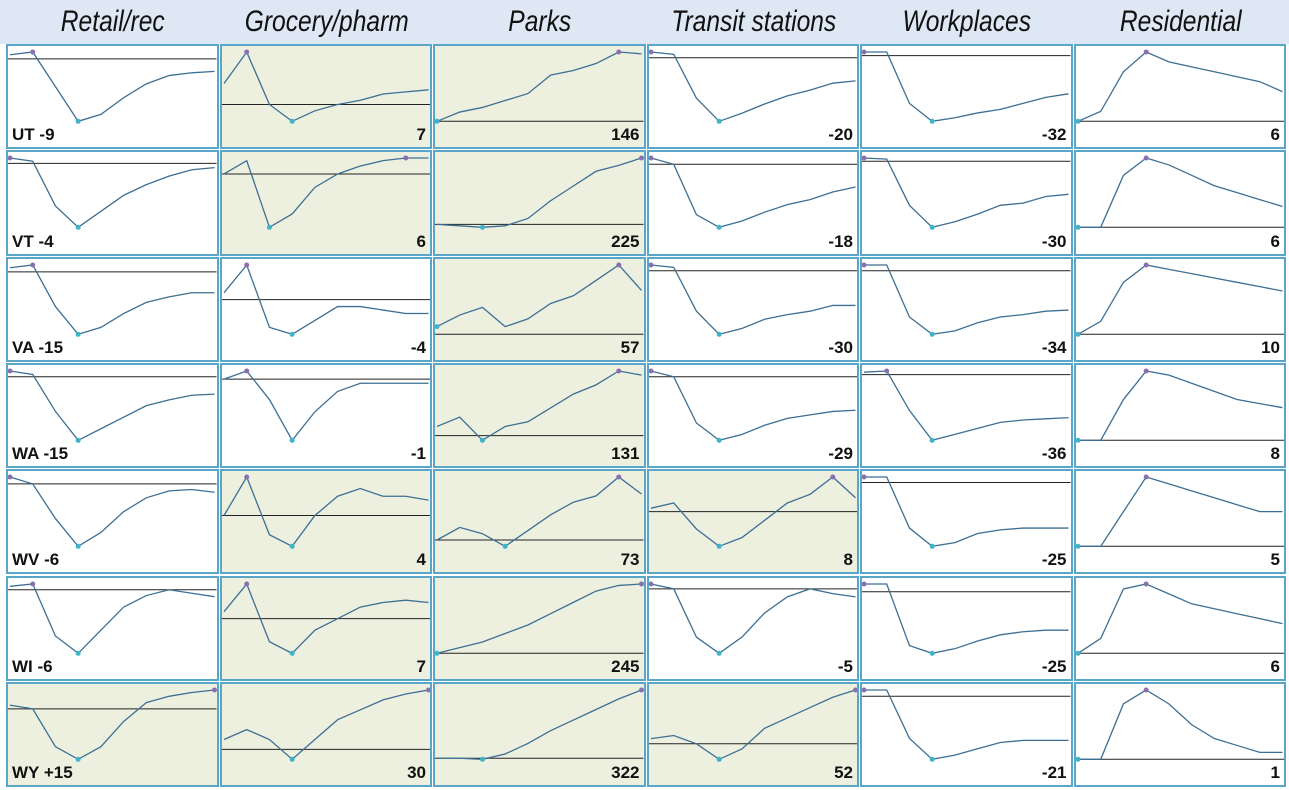 The image size is (1289, 790). Describe the element at coordinates (1275, 666) in the screenshot. I see `value: 6` at that location.